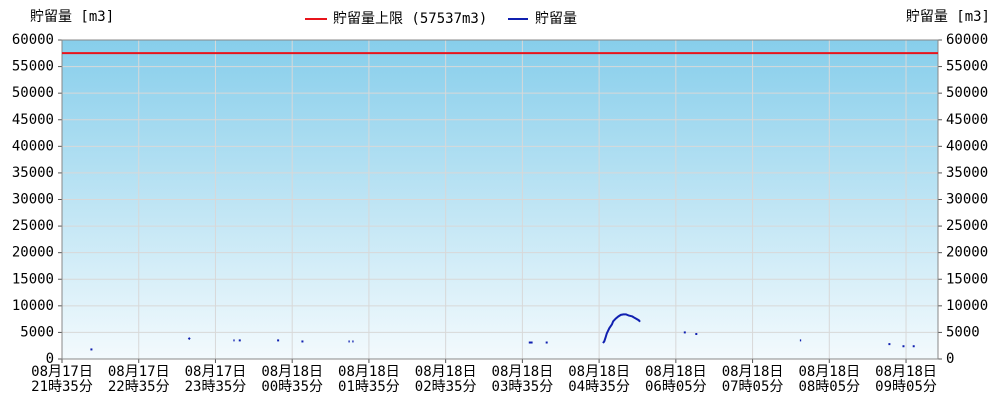  Describe the element at coordinates (523, 387) in the screenshot. I see `x-tick-label: 03時35分` at that location.